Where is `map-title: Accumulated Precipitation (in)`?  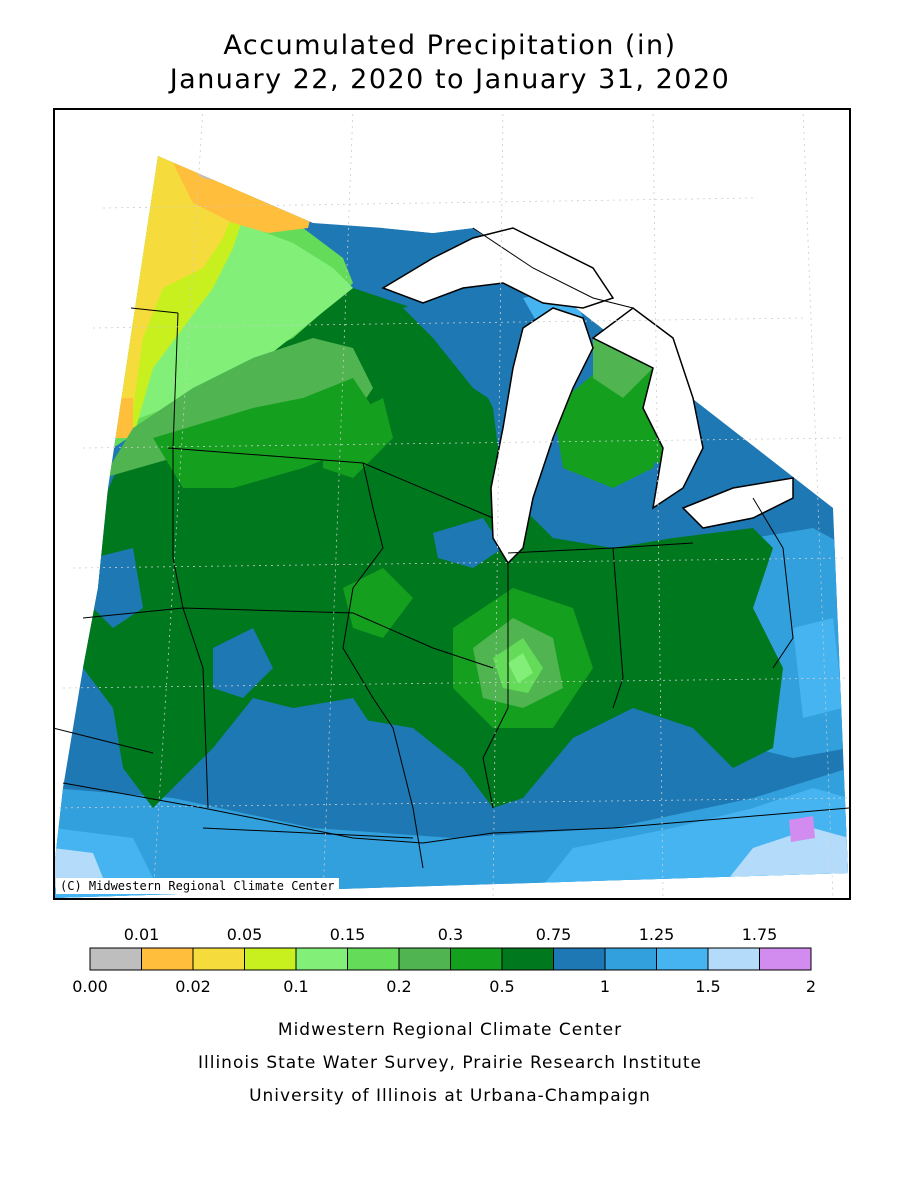 map-title: Accumulated Precipitation (in) is located at coordinates (450, 45).